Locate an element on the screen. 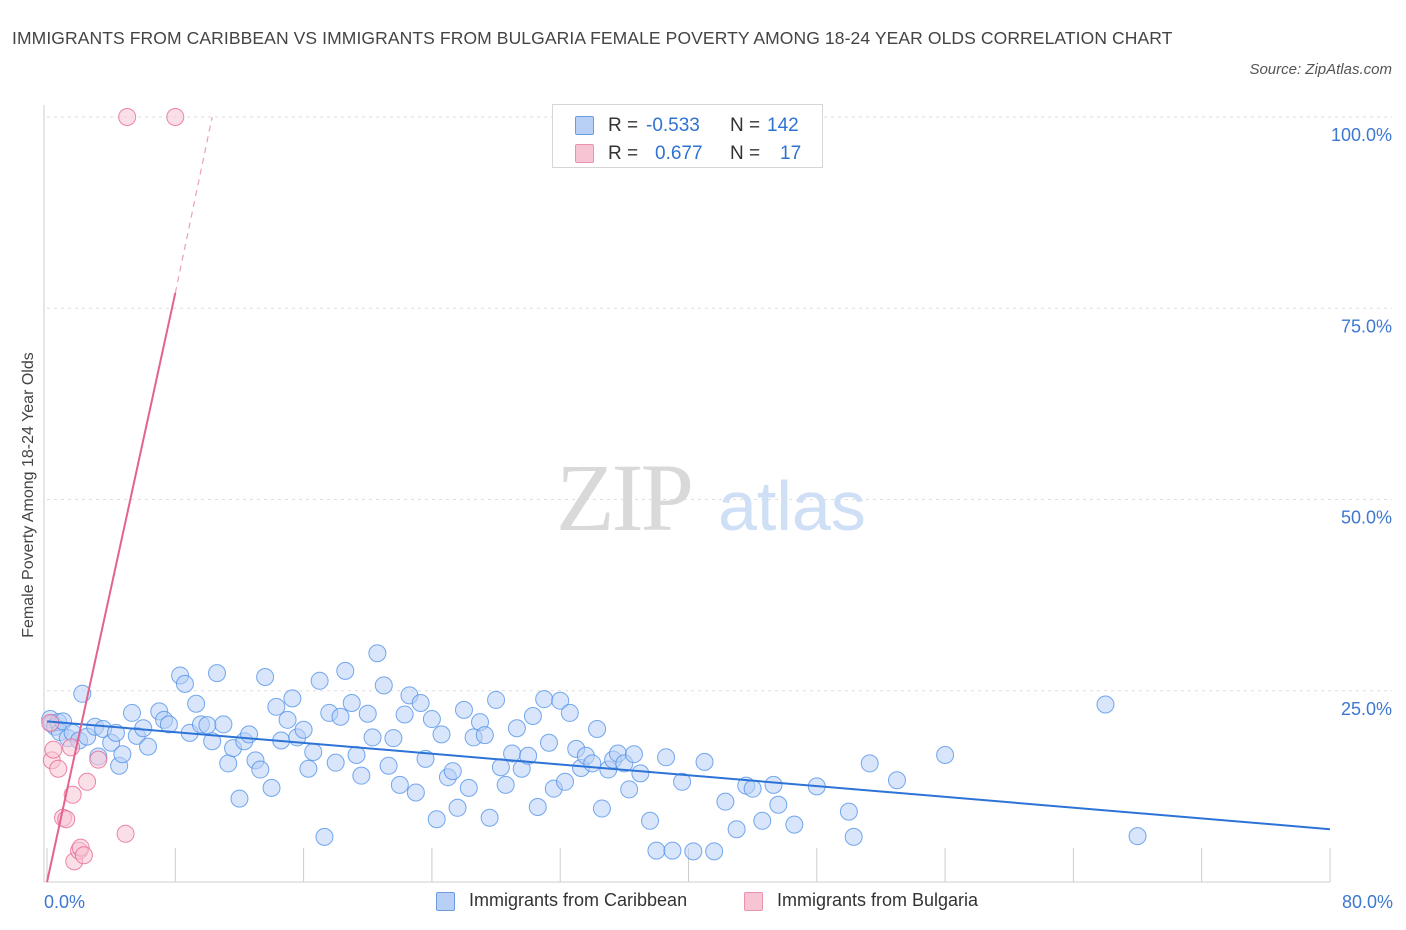 The height and width of the screenshot is (930, 1406). caribbean-trend-line is located at coordinates (688, 775).